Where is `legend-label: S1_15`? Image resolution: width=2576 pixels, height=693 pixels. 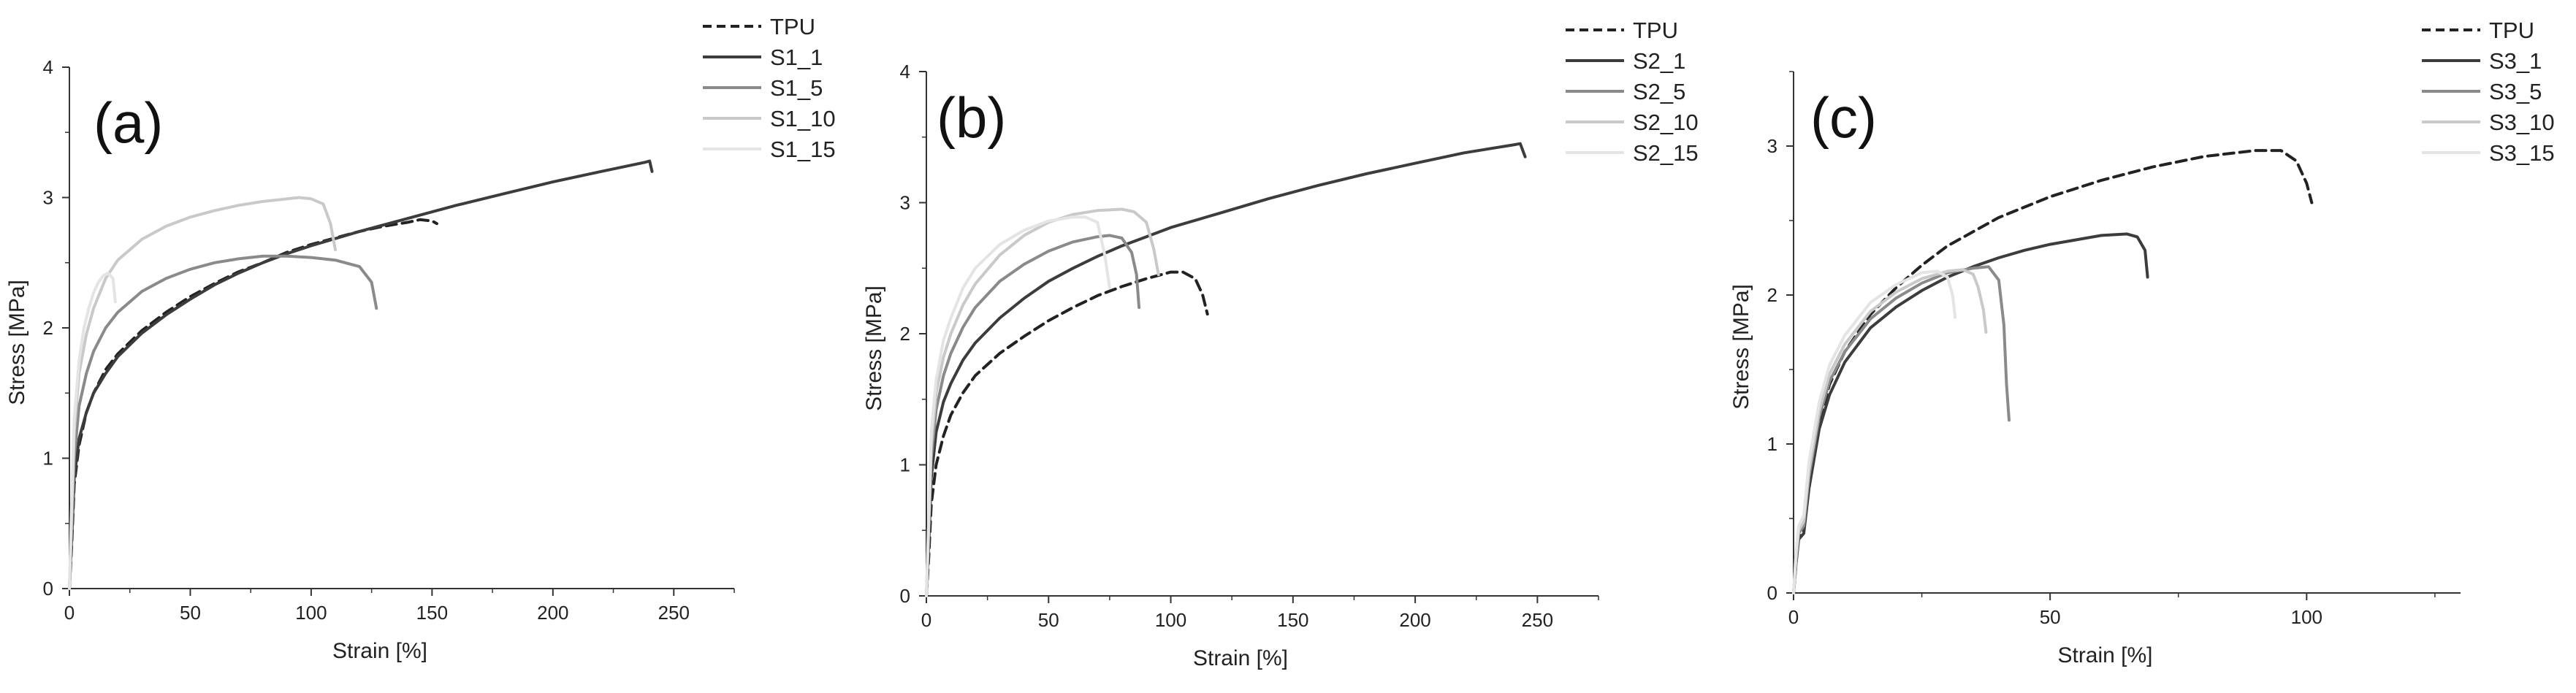
legend-label: S1_15 is located at coordinates (803, 149).